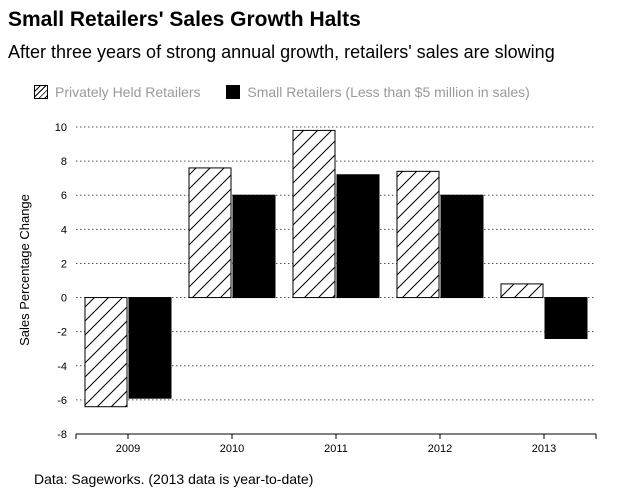 This screenshot has height=500, width=630. What do you see at coordinates (64, 196) in the screenshot?
I see `y-tick-label: 6` at bounding box center [64, 196].